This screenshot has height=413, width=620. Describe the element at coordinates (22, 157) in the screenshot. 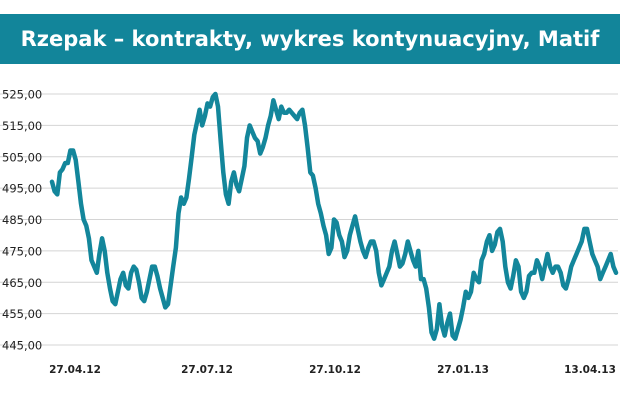

I see `y-tick-label: 505,00` at that location.